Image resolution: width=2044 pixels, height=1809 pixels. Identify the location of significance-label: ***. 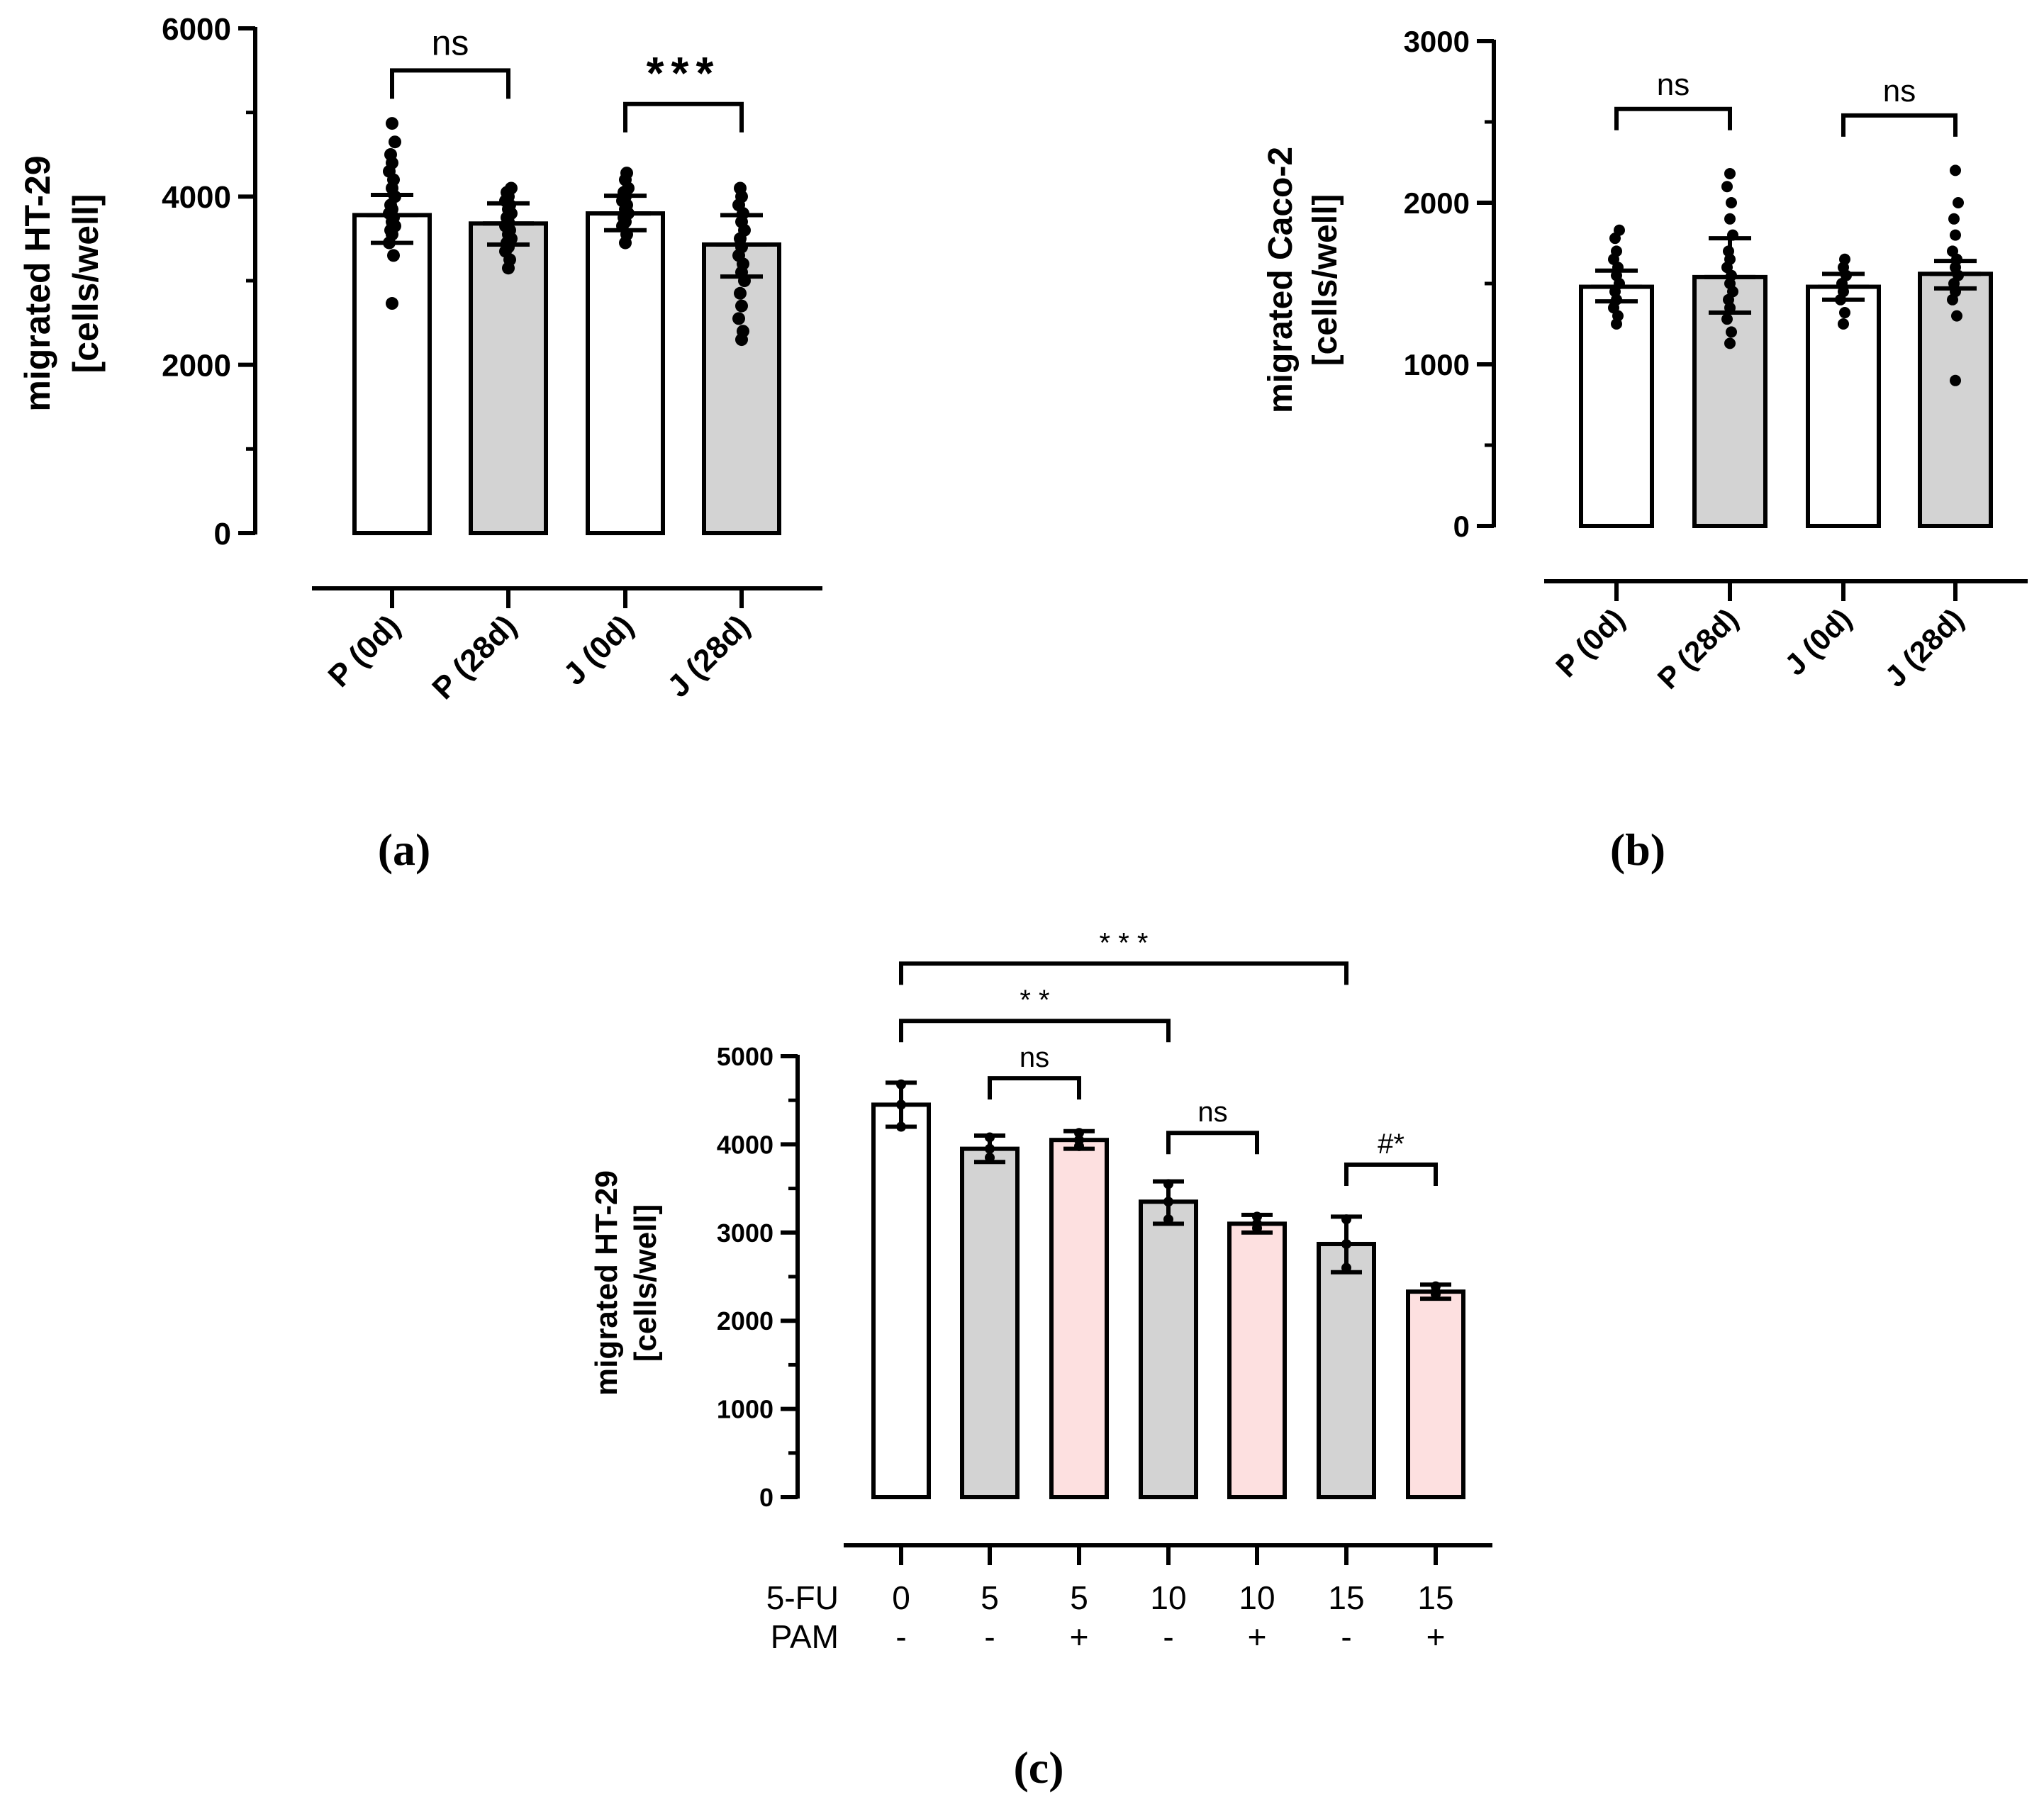
(684, 73).